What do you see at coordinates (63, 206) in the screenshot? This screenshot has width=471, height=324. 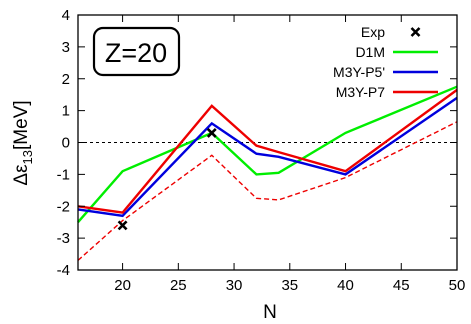 I see `y-tick-label: -2` at bounding box center [63, 206].